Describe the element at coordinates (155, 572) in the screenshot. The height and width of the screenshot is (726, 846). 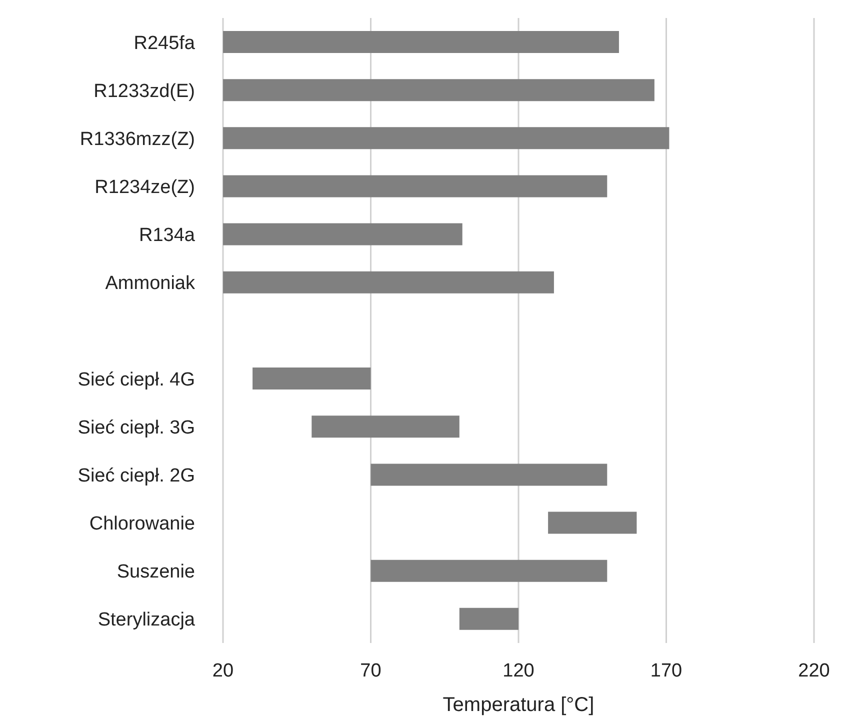
I see `y-tick-label: Suszenie` at that location.